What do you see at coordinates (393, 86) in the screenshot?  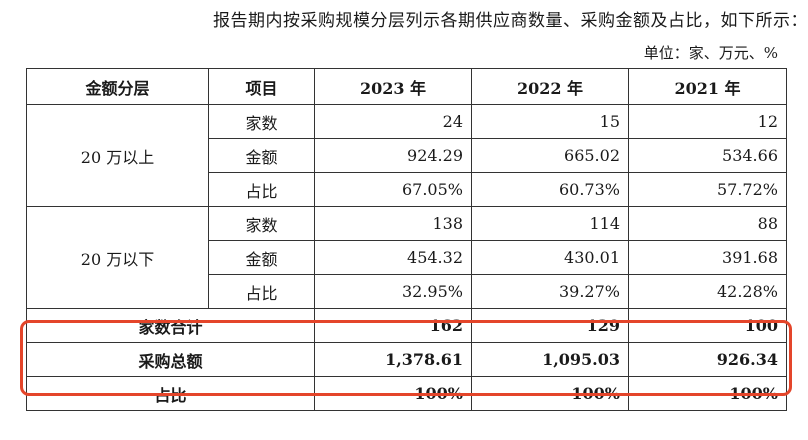 I see `header-2023: 2023 年` at bounding box center [393, 86].